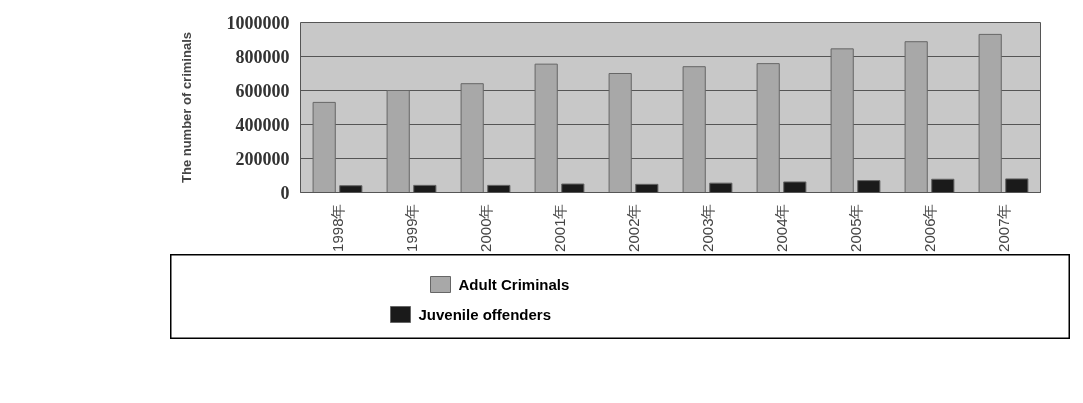  I want to click on y-tick-label: 400000, so click(262, 125).